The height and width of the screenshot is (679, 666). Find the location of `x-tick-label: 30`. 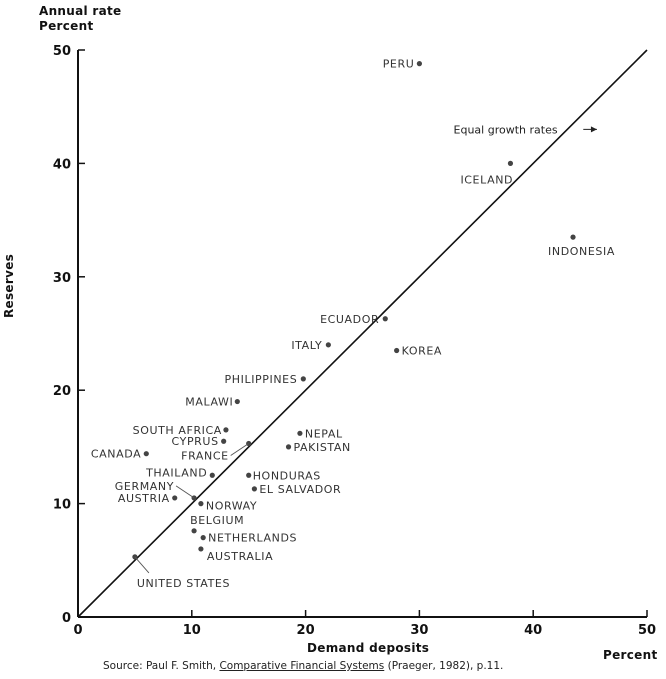

x-tick-label: 30 is located at coordinates (419, 630).